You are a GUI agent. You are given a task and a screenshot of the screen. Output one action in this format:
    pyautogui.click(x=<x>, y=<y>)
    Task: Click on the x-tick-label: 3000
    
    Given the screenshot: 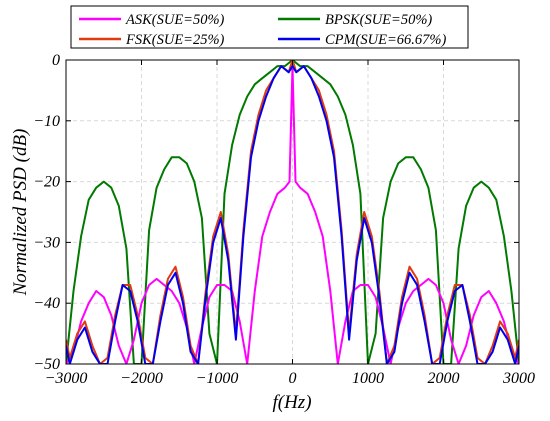 What is the action you would take?
    pyautogui.click(x=518, y=378)
    